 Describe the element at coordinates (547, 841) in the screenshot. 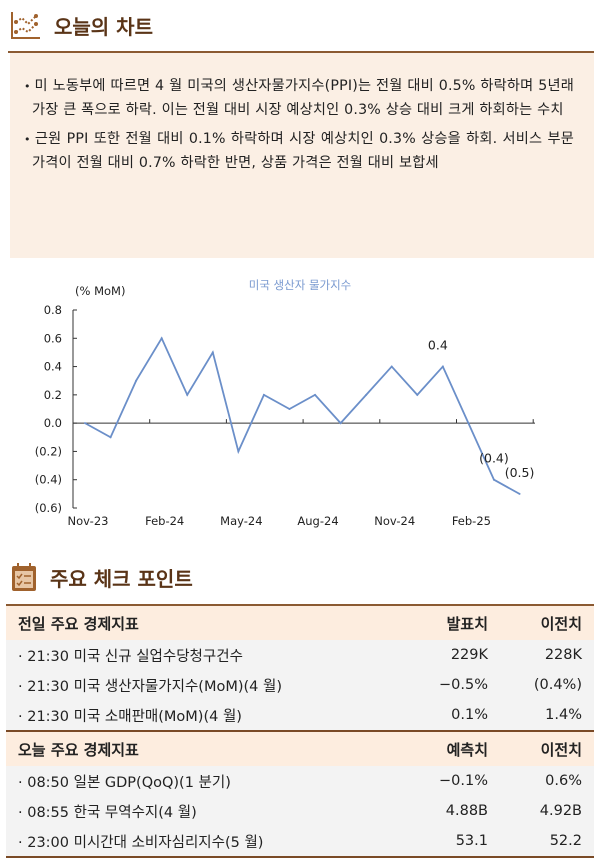

I see `row-previous: 52.2` at that location.